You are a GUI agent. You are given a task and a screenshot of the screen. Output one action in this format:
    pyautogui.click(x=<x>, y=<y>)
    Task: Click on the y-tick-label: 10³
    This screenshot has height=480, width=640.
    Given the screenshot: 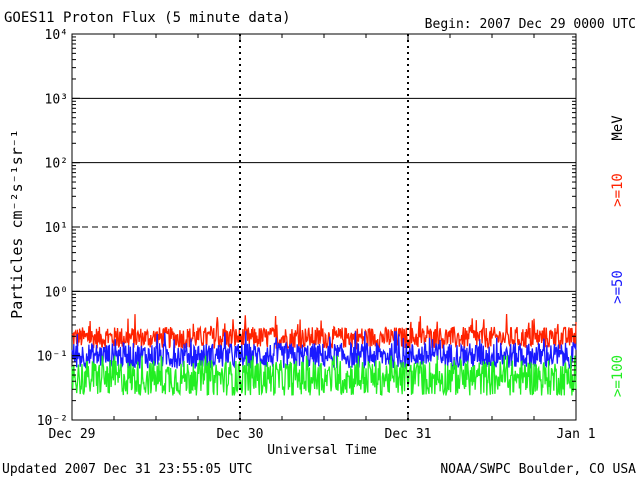 What is the action you would take?
    pyautogui.click(x=56, y=99)
    